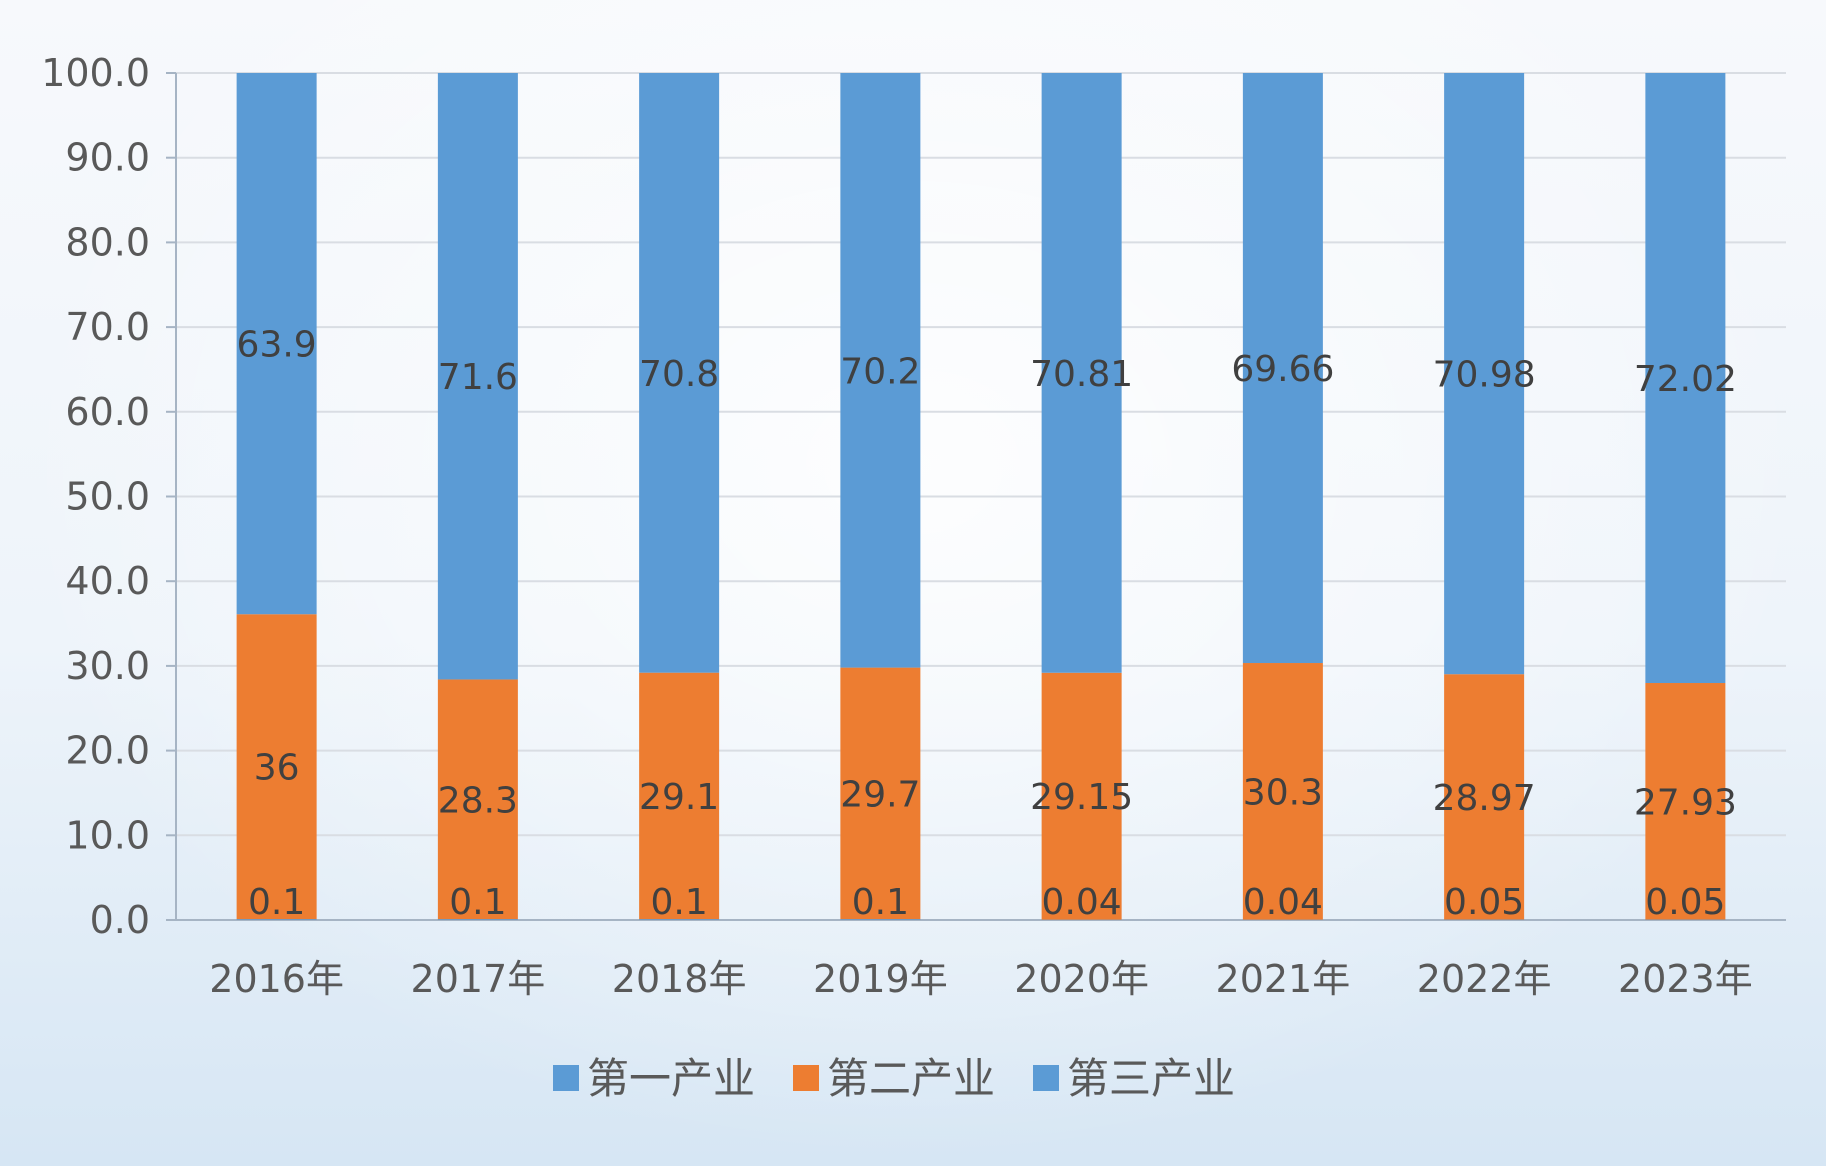 Image resolution: width=1826 pixels, height=1166 pixels. I want to click on data-label: 70.2, so click(880, 371).